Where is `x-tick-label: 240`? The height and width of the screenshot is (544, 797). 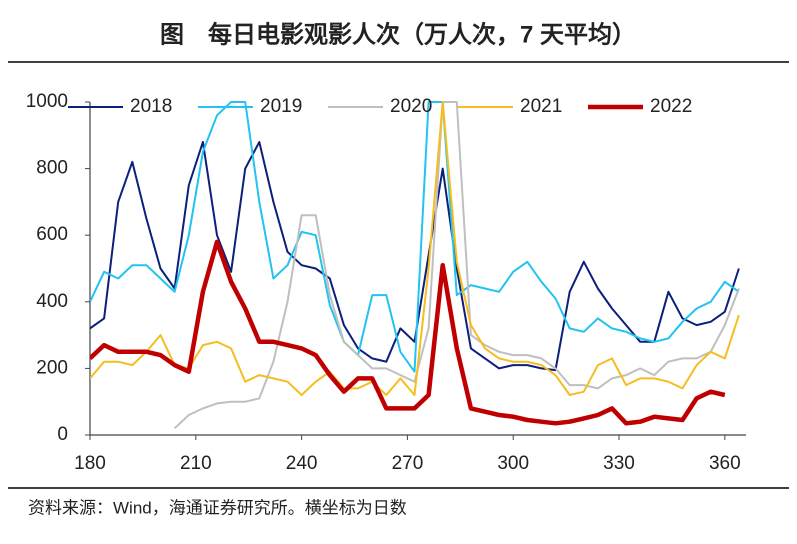 x-tick-label: 240 is located at coordinates (302, 463).